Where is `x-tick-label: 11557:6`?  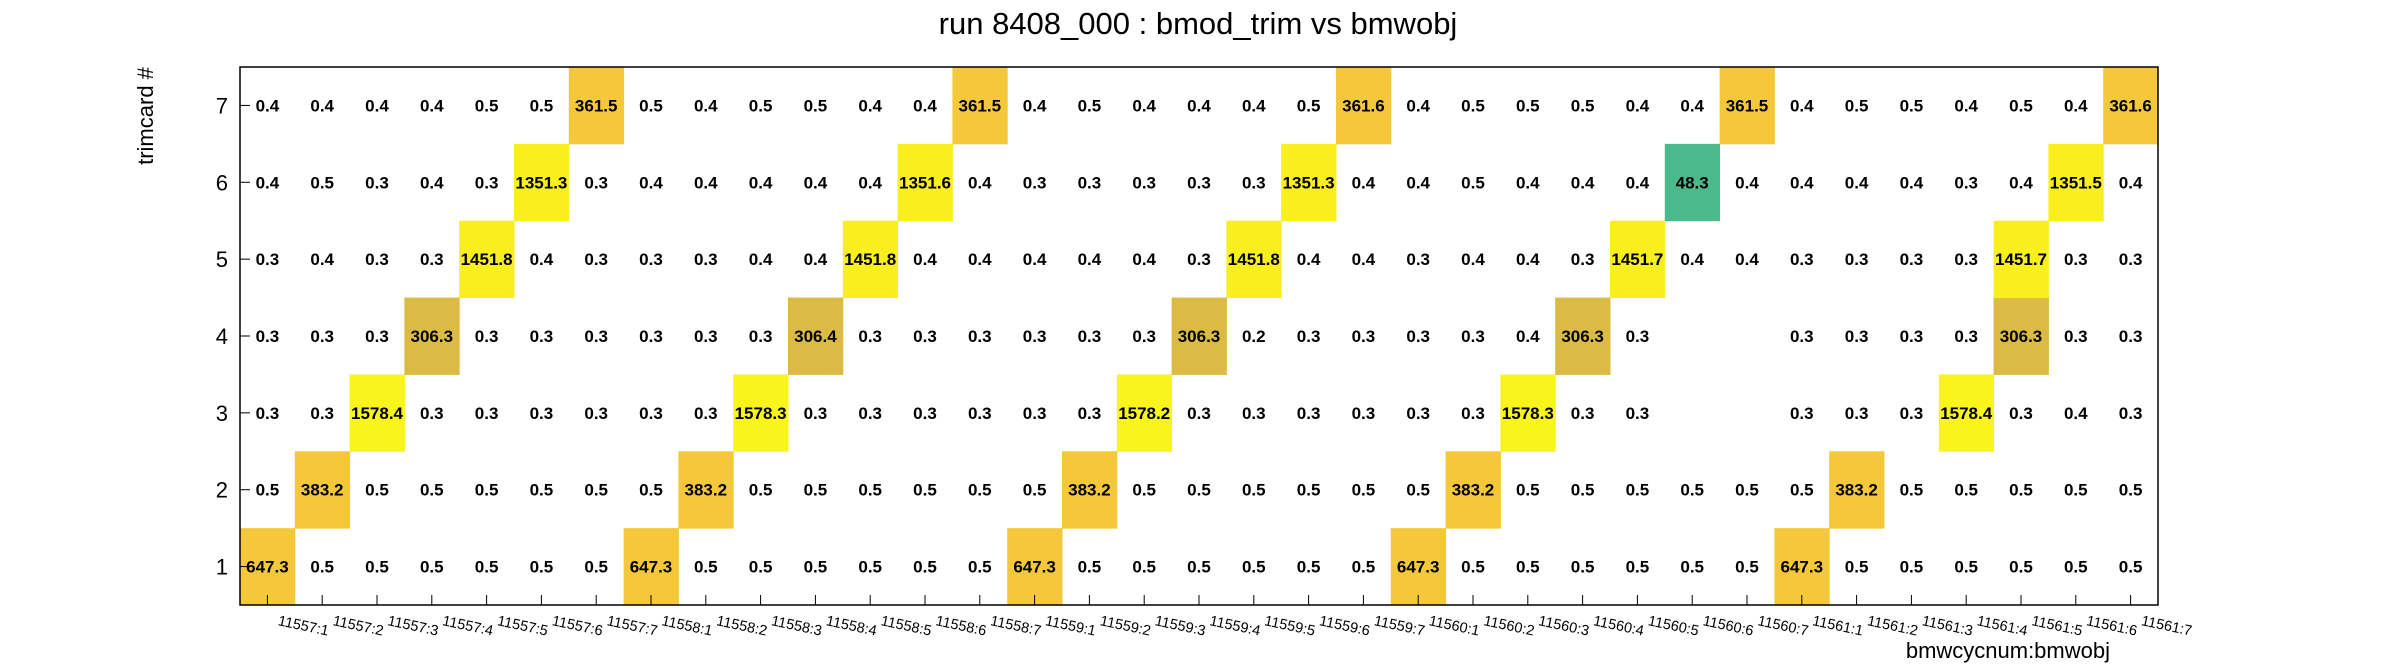 x-tick-label: 11557:6 is located at coordinates (578, 626).